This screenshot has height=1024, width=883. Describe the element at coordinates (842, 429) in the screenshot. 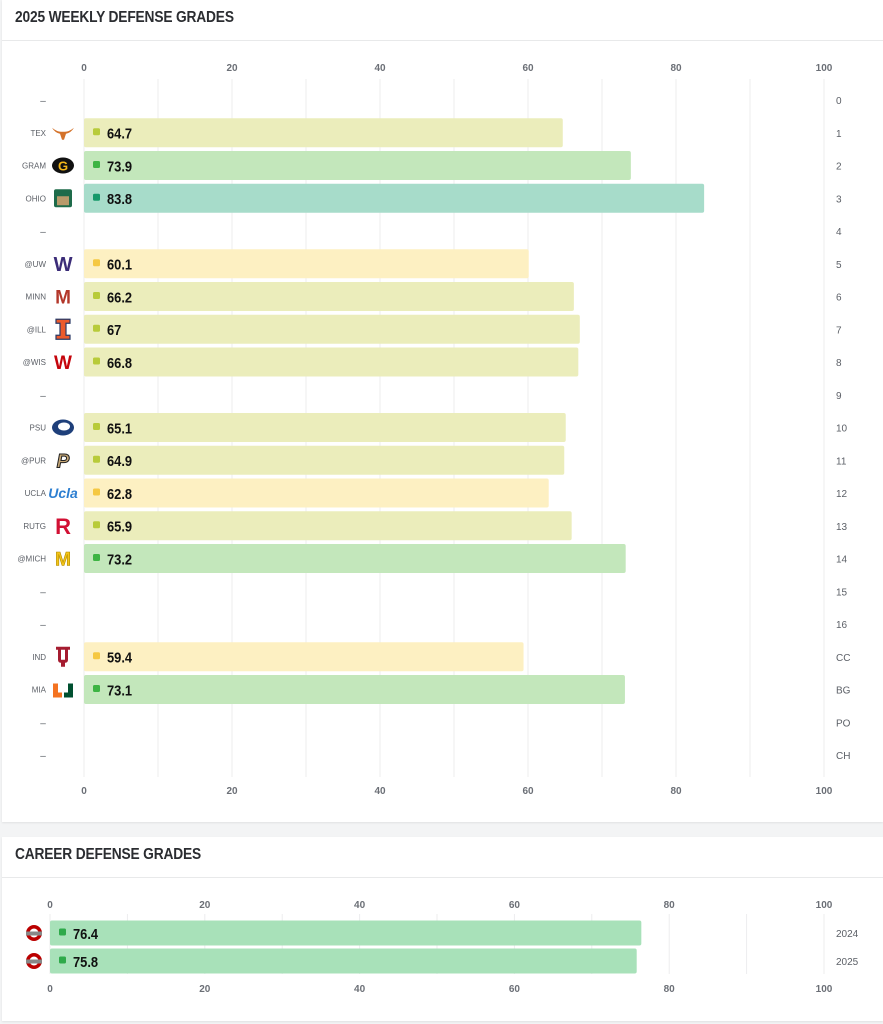

I see `week-label: 10` at that location.